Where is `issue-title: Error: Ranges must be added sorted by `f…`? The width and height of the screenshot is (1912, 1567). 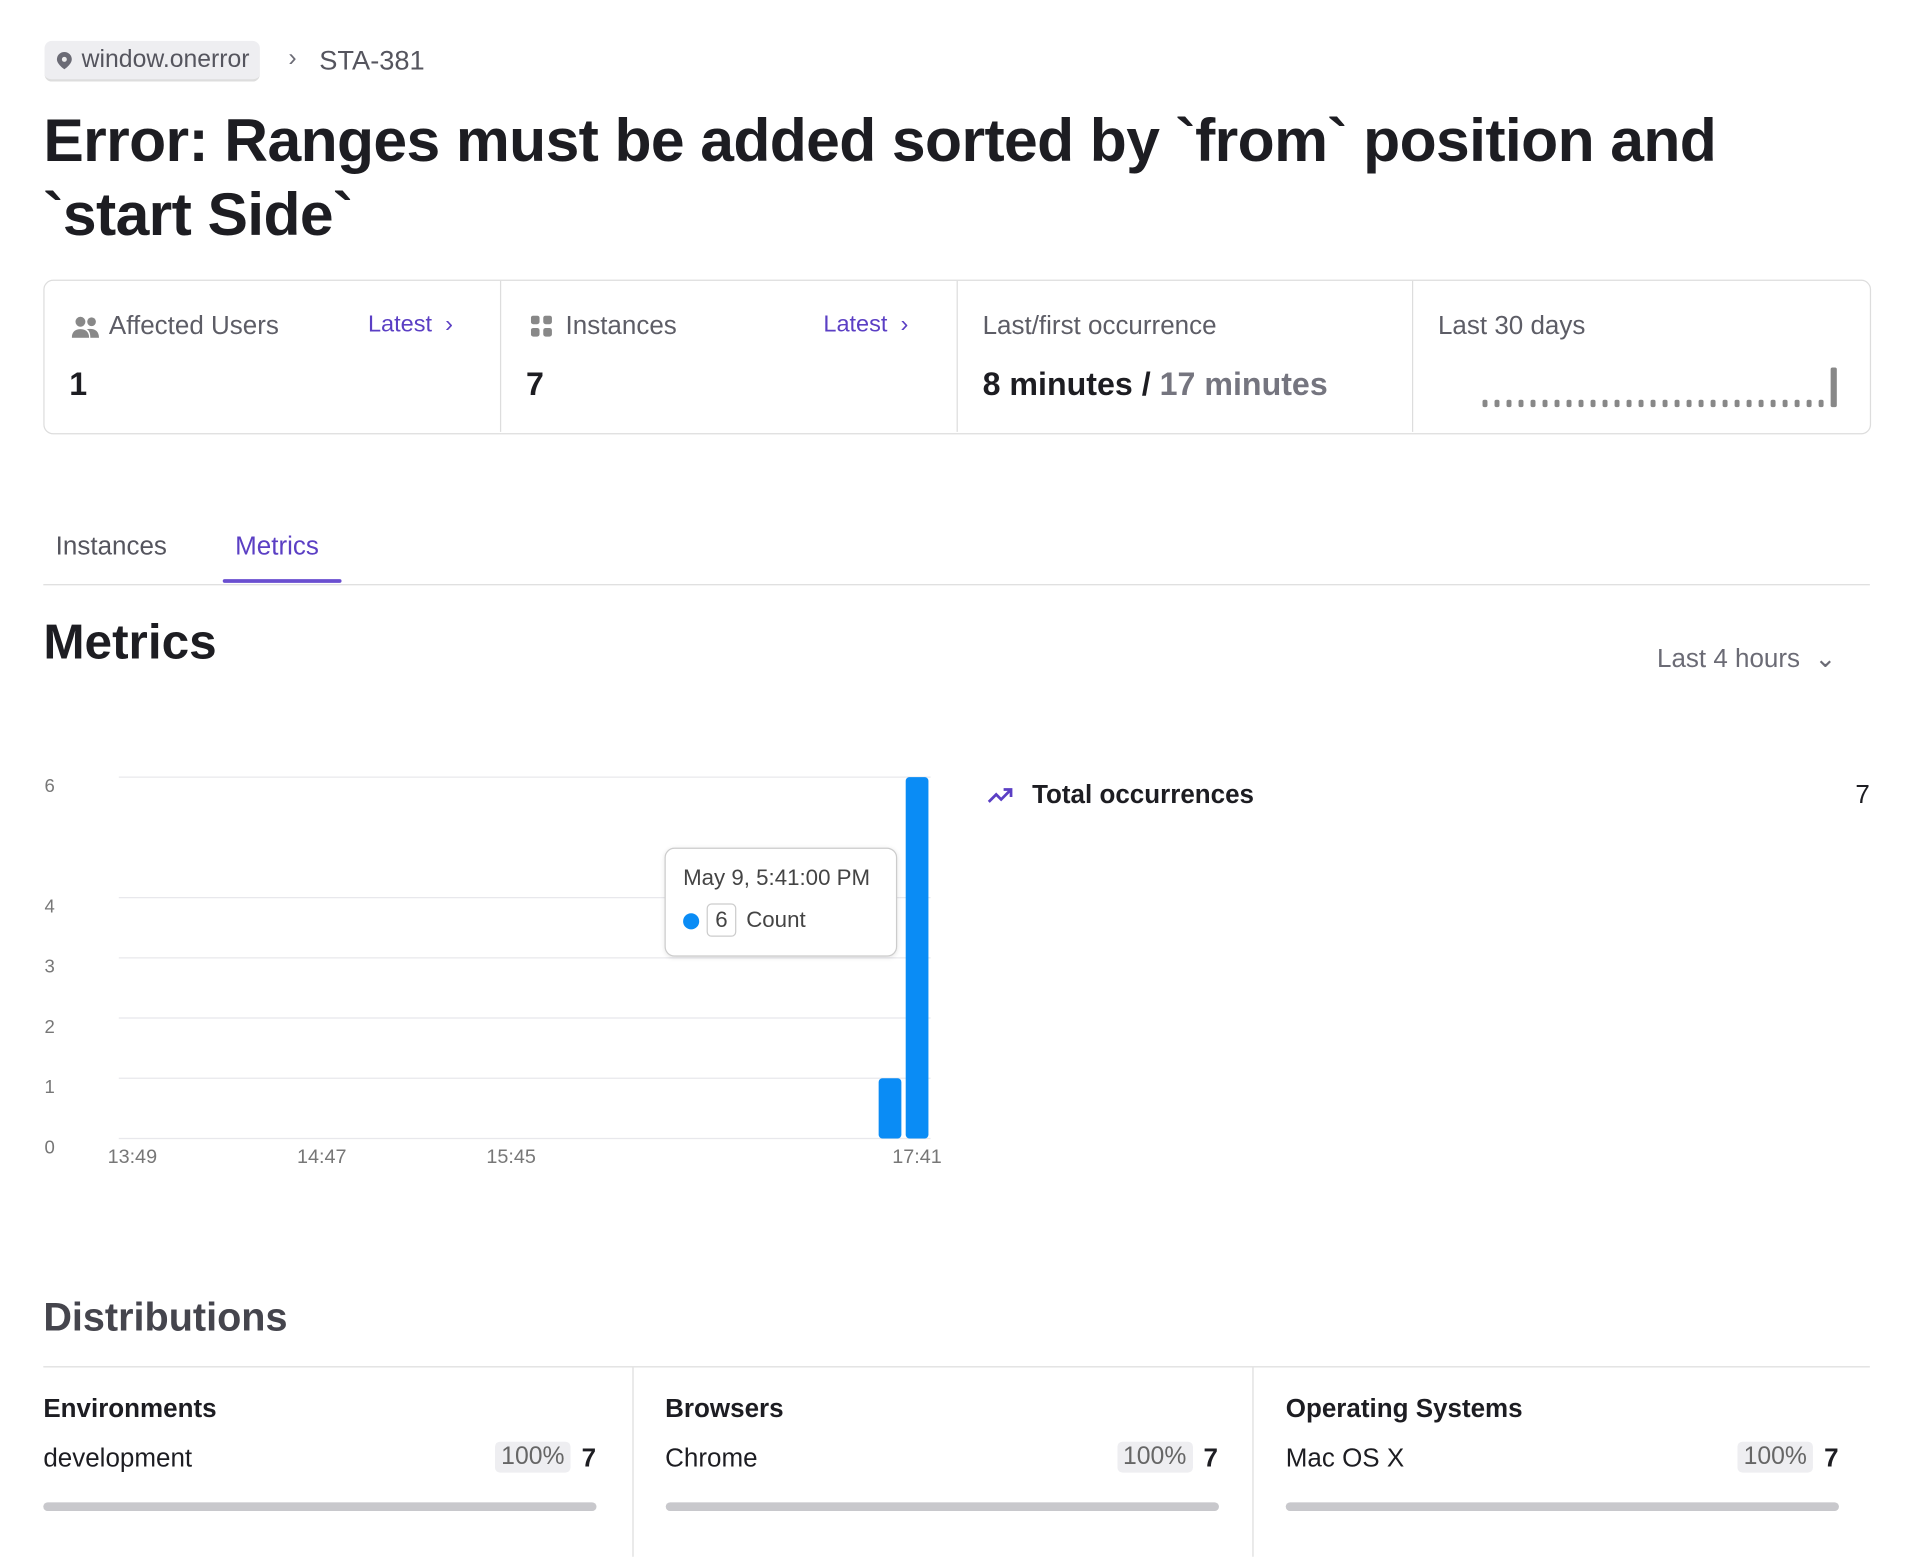 issue-title: Error: Ranges must be added sorted by `f… is located at coordinates (880, 178).